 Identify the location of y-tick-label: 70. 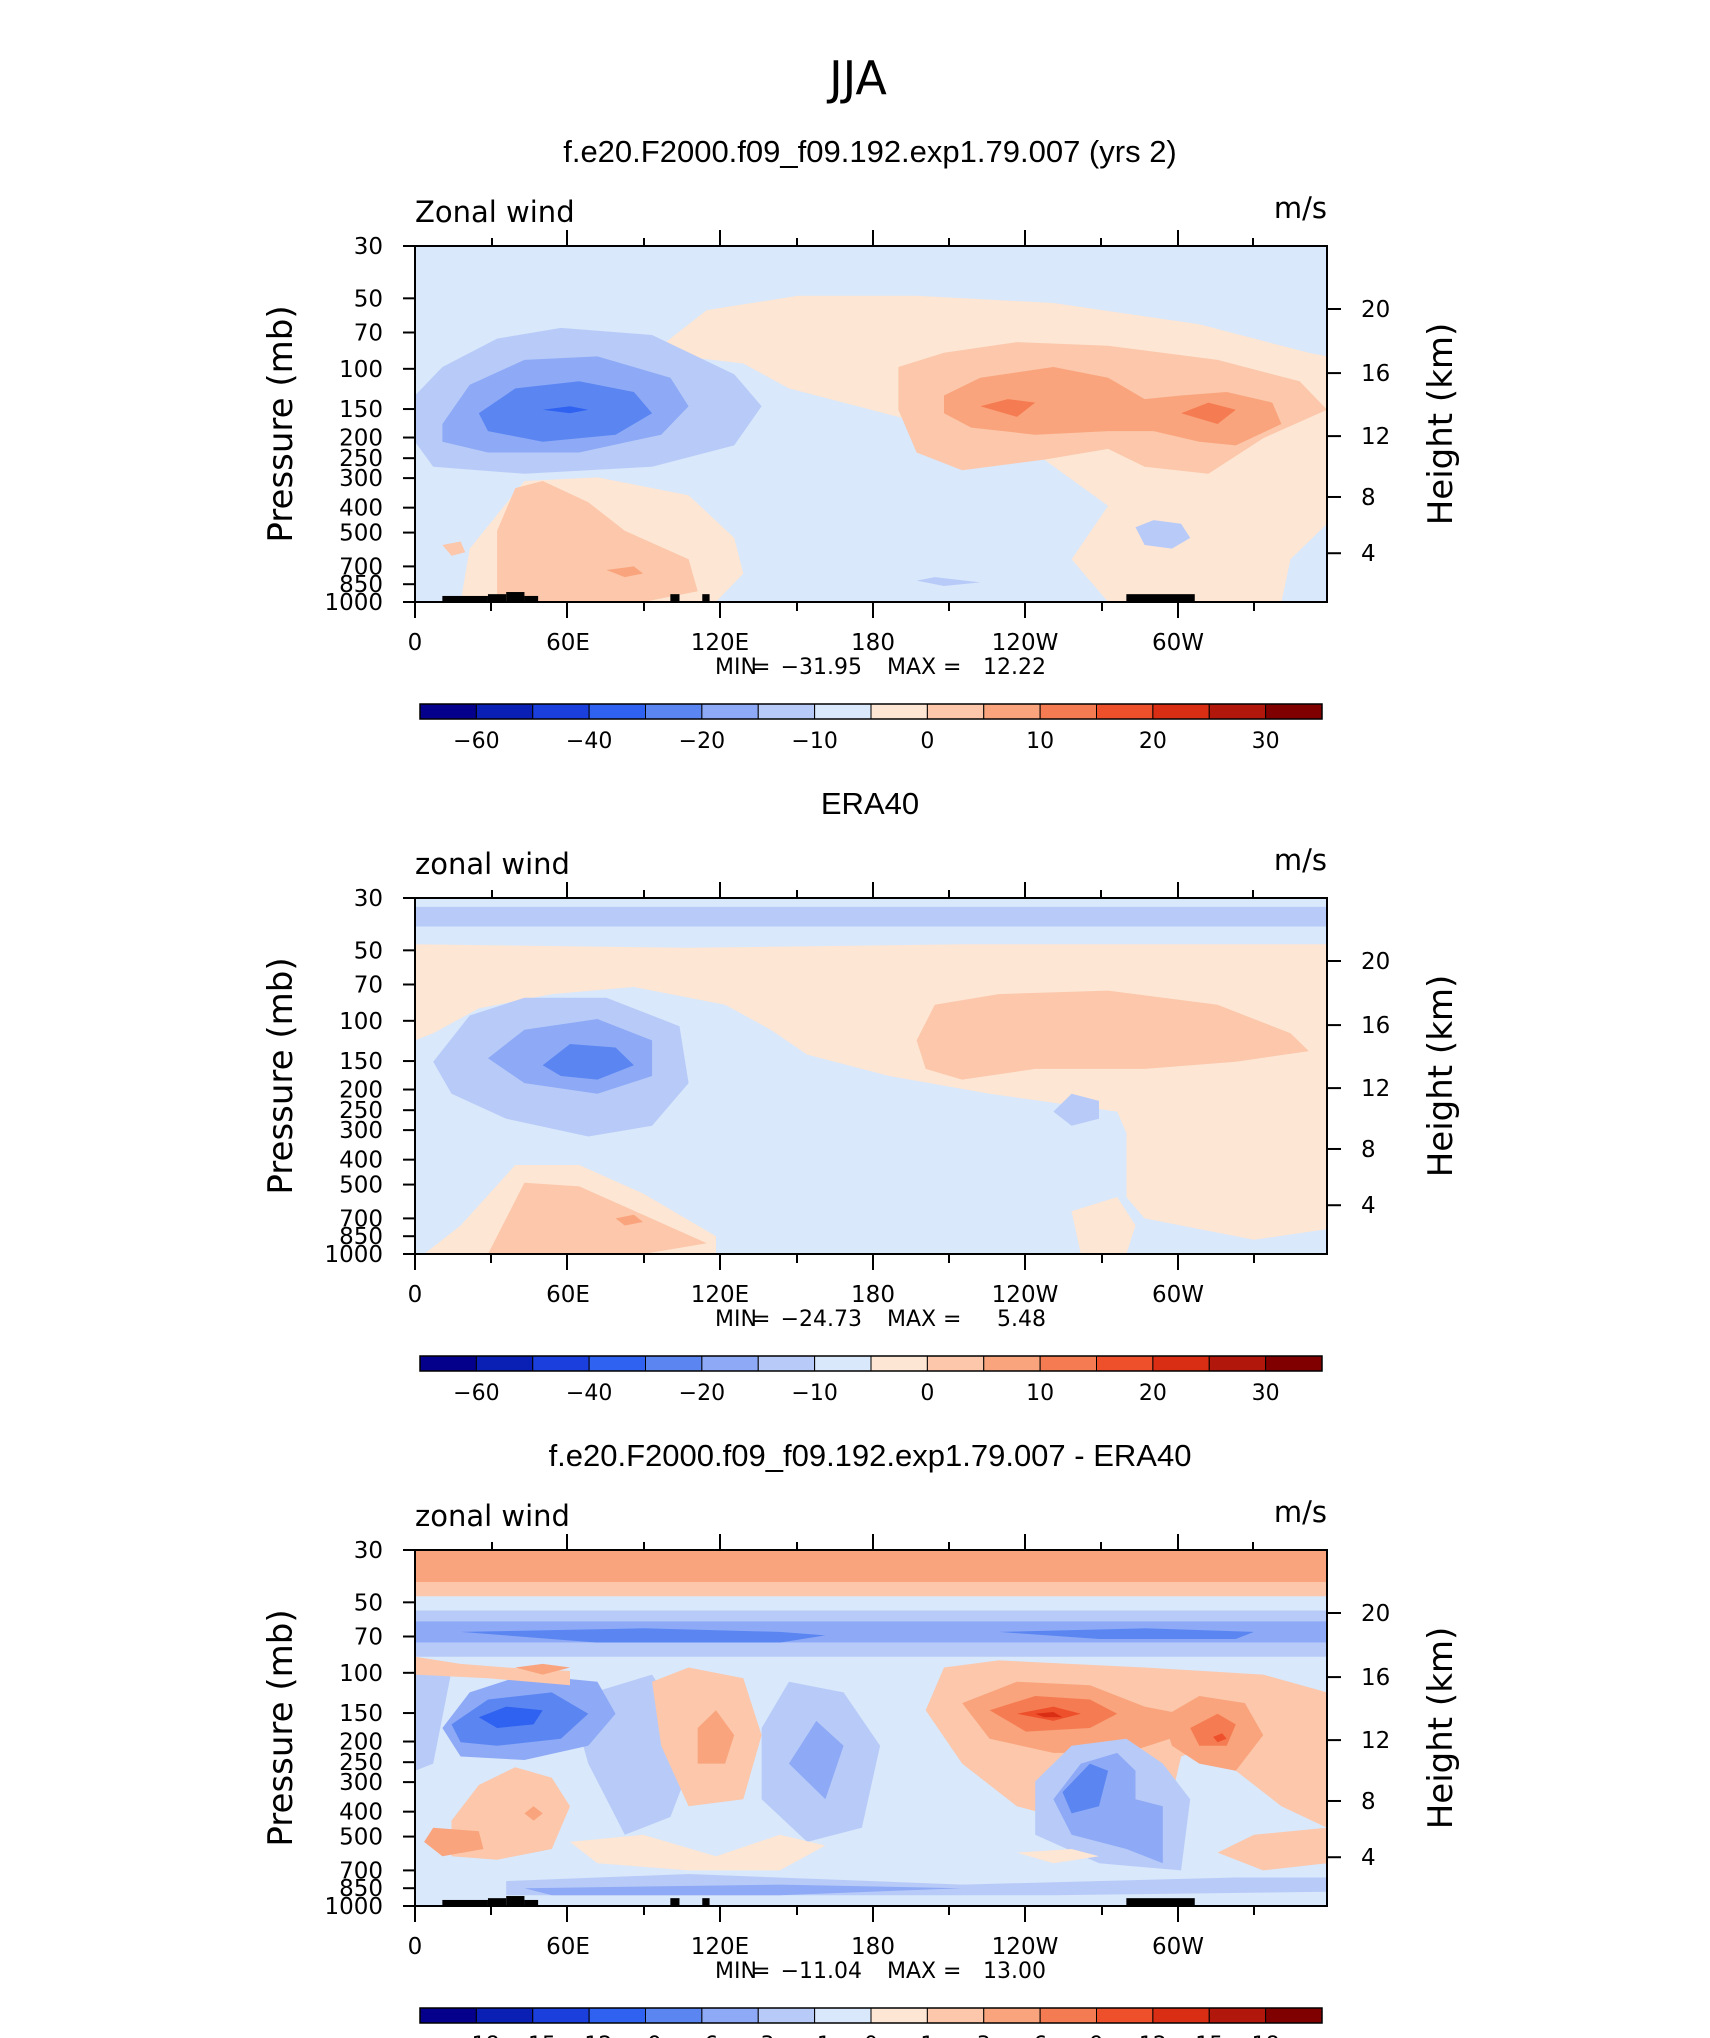
(368, 986).